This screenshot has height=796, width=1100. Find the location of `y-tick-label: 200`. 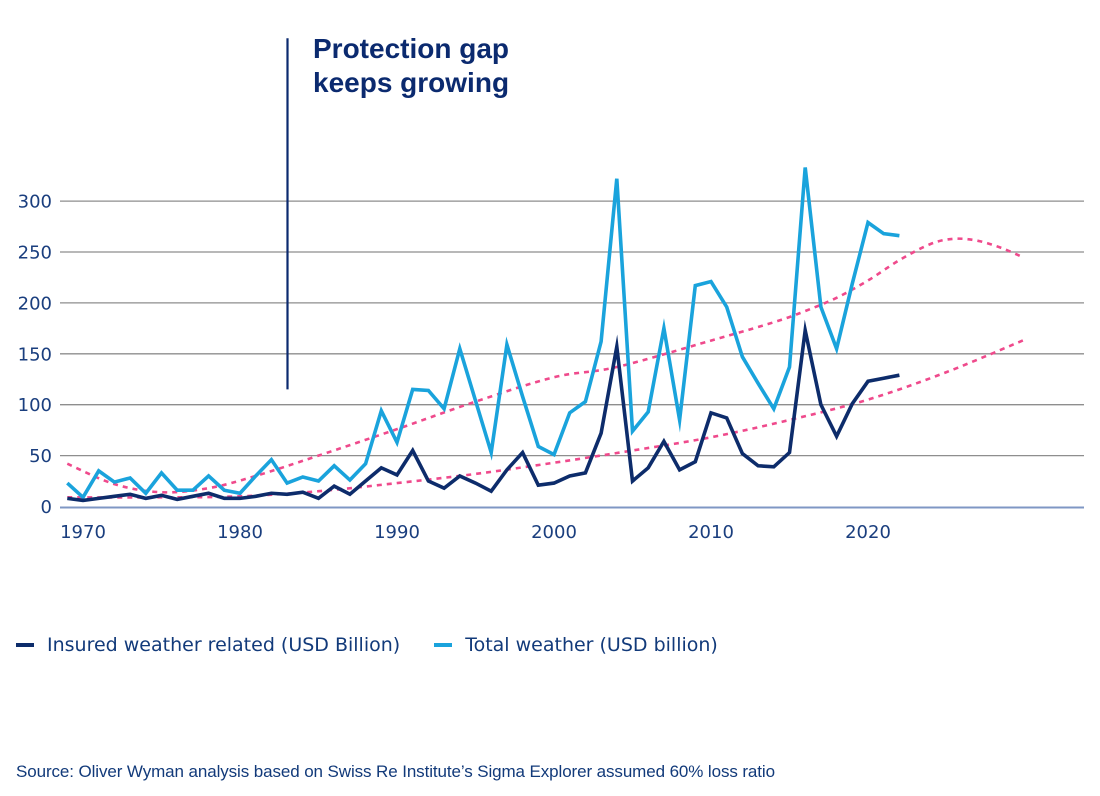

y-tick-label: 200 is located at coordinates (35, 303).